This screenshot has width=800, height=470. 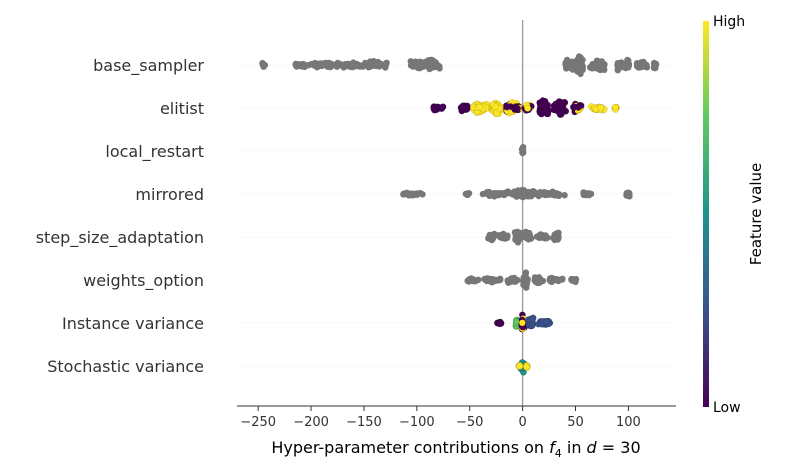 I want to click on x-tick-label: −100, so click(x=417, y=422).